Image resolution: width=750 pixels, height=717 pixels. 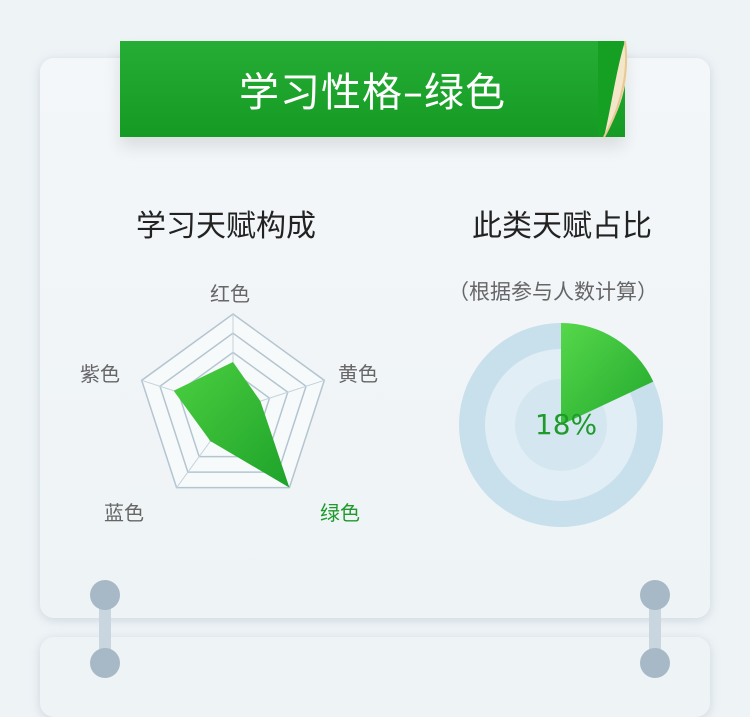 I want to click on radar-chart, so click(x=233, y=401).